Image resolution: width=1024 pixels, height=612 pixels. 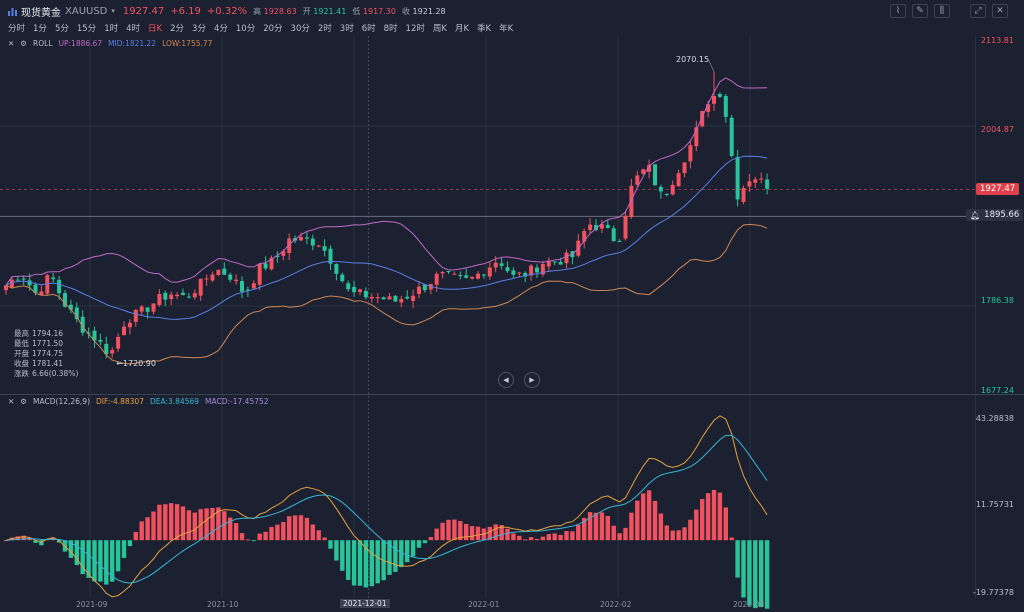 What do you see at coordinates (237, 401) in the screenshot?
I see `macd-macd-value: MACD:-17.45752` at bounding box center [237, 401].